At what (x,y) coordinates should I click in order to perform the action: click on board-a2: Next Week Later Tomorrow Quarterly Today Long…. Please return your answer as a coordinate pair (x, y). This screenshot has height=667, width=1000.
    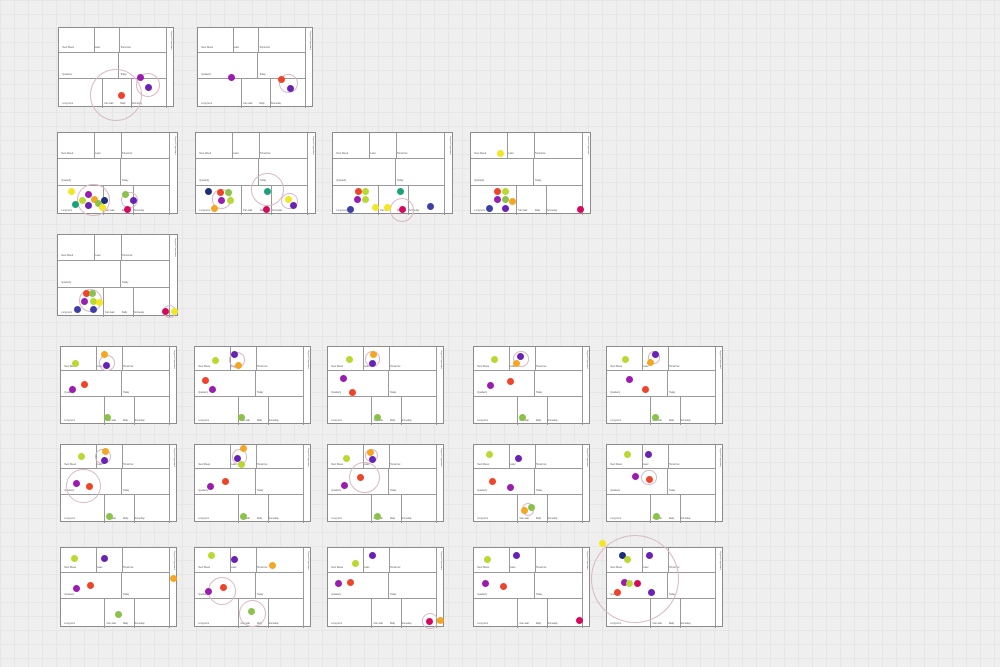
    Looking at the image, I should click on (255, 67).